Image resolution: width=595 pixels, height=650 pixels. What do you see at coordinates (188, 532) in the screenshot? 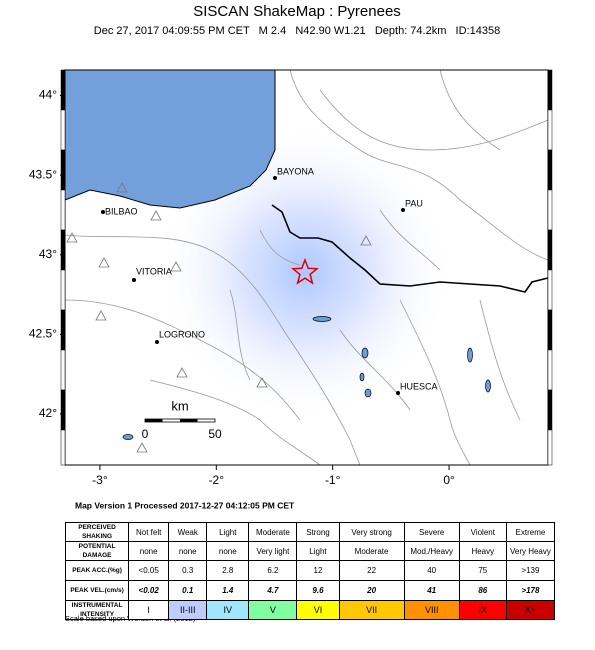
I see `legend-cell: Weak` at bounding box center [188, 532].